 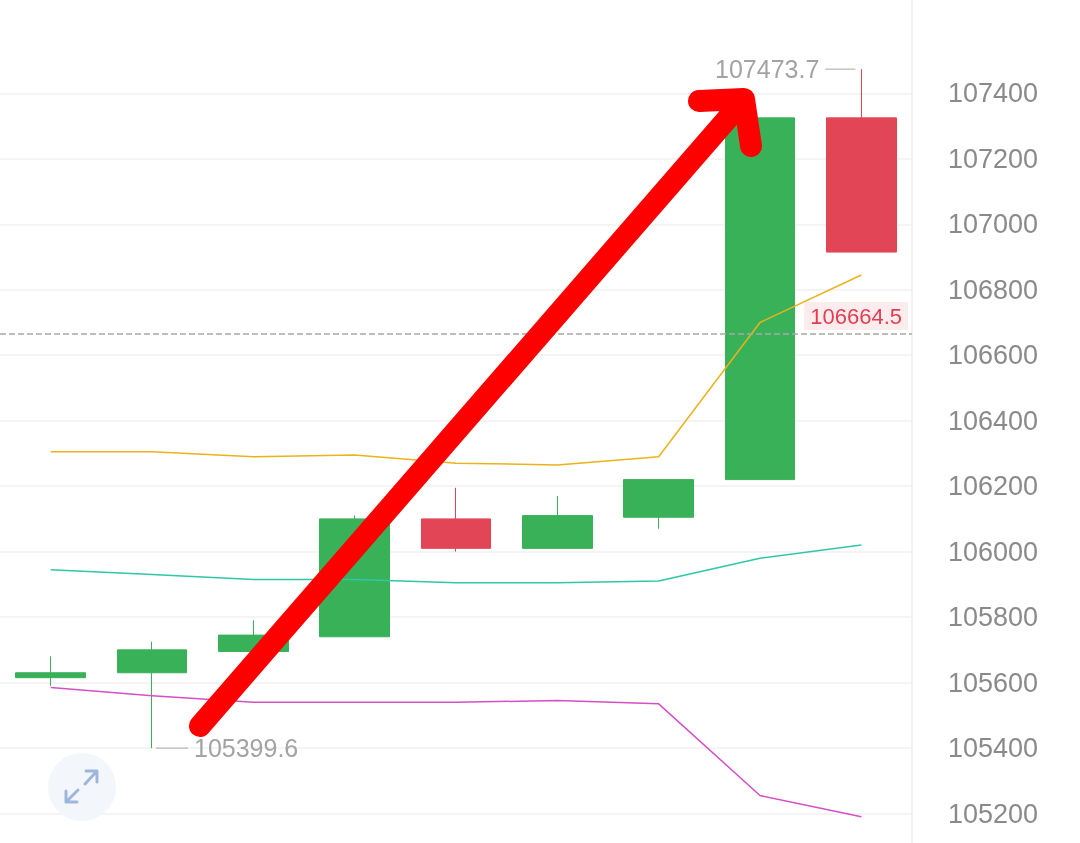 I want to click on y-tick-label: 105800, so click(x=993, y=617).